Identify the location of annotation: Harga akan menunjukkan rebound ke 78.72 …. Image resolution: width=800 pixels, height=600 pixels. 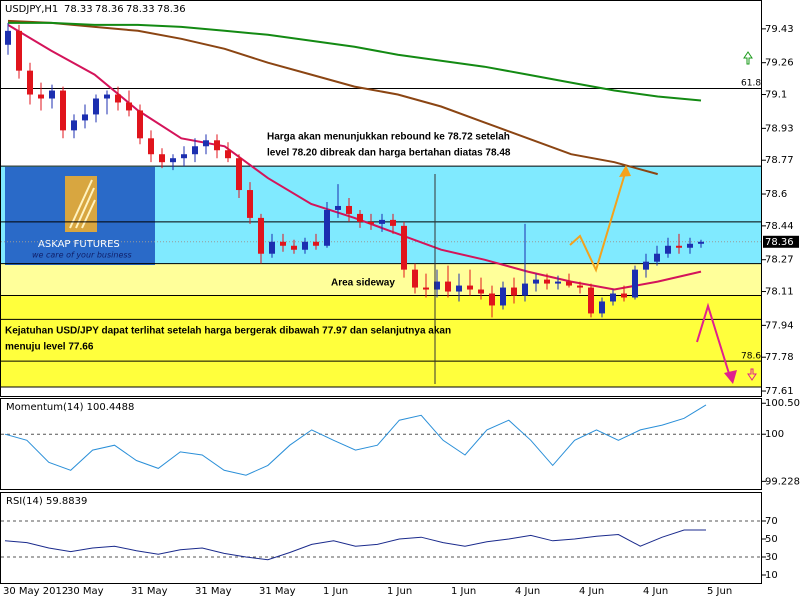
(388, 137).